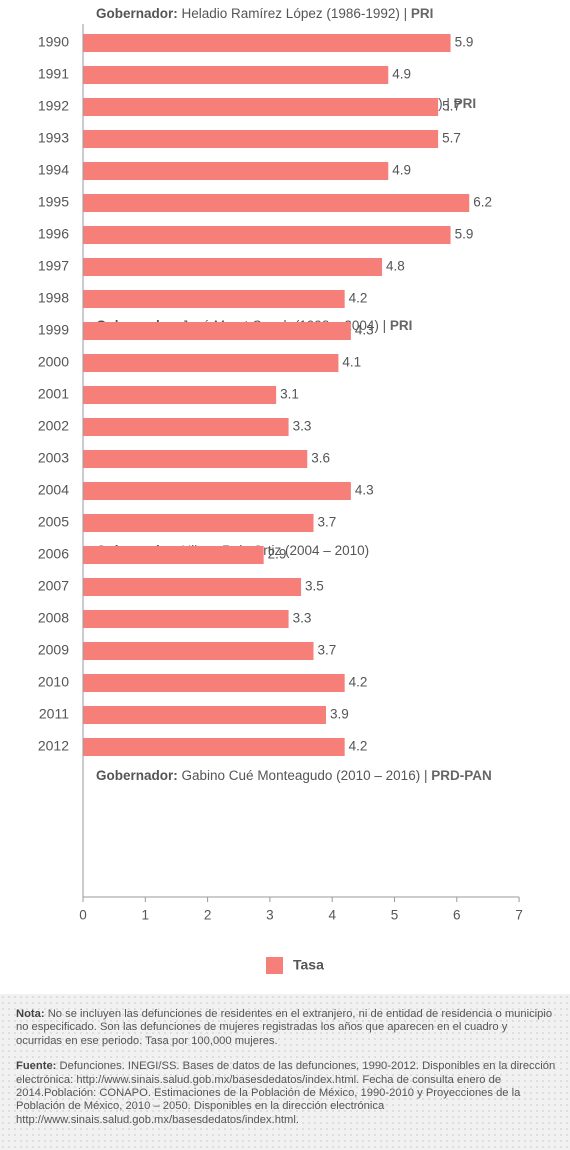 The image size is (570, 1150). I want to click on category-label: 2009, so click(53, 650).